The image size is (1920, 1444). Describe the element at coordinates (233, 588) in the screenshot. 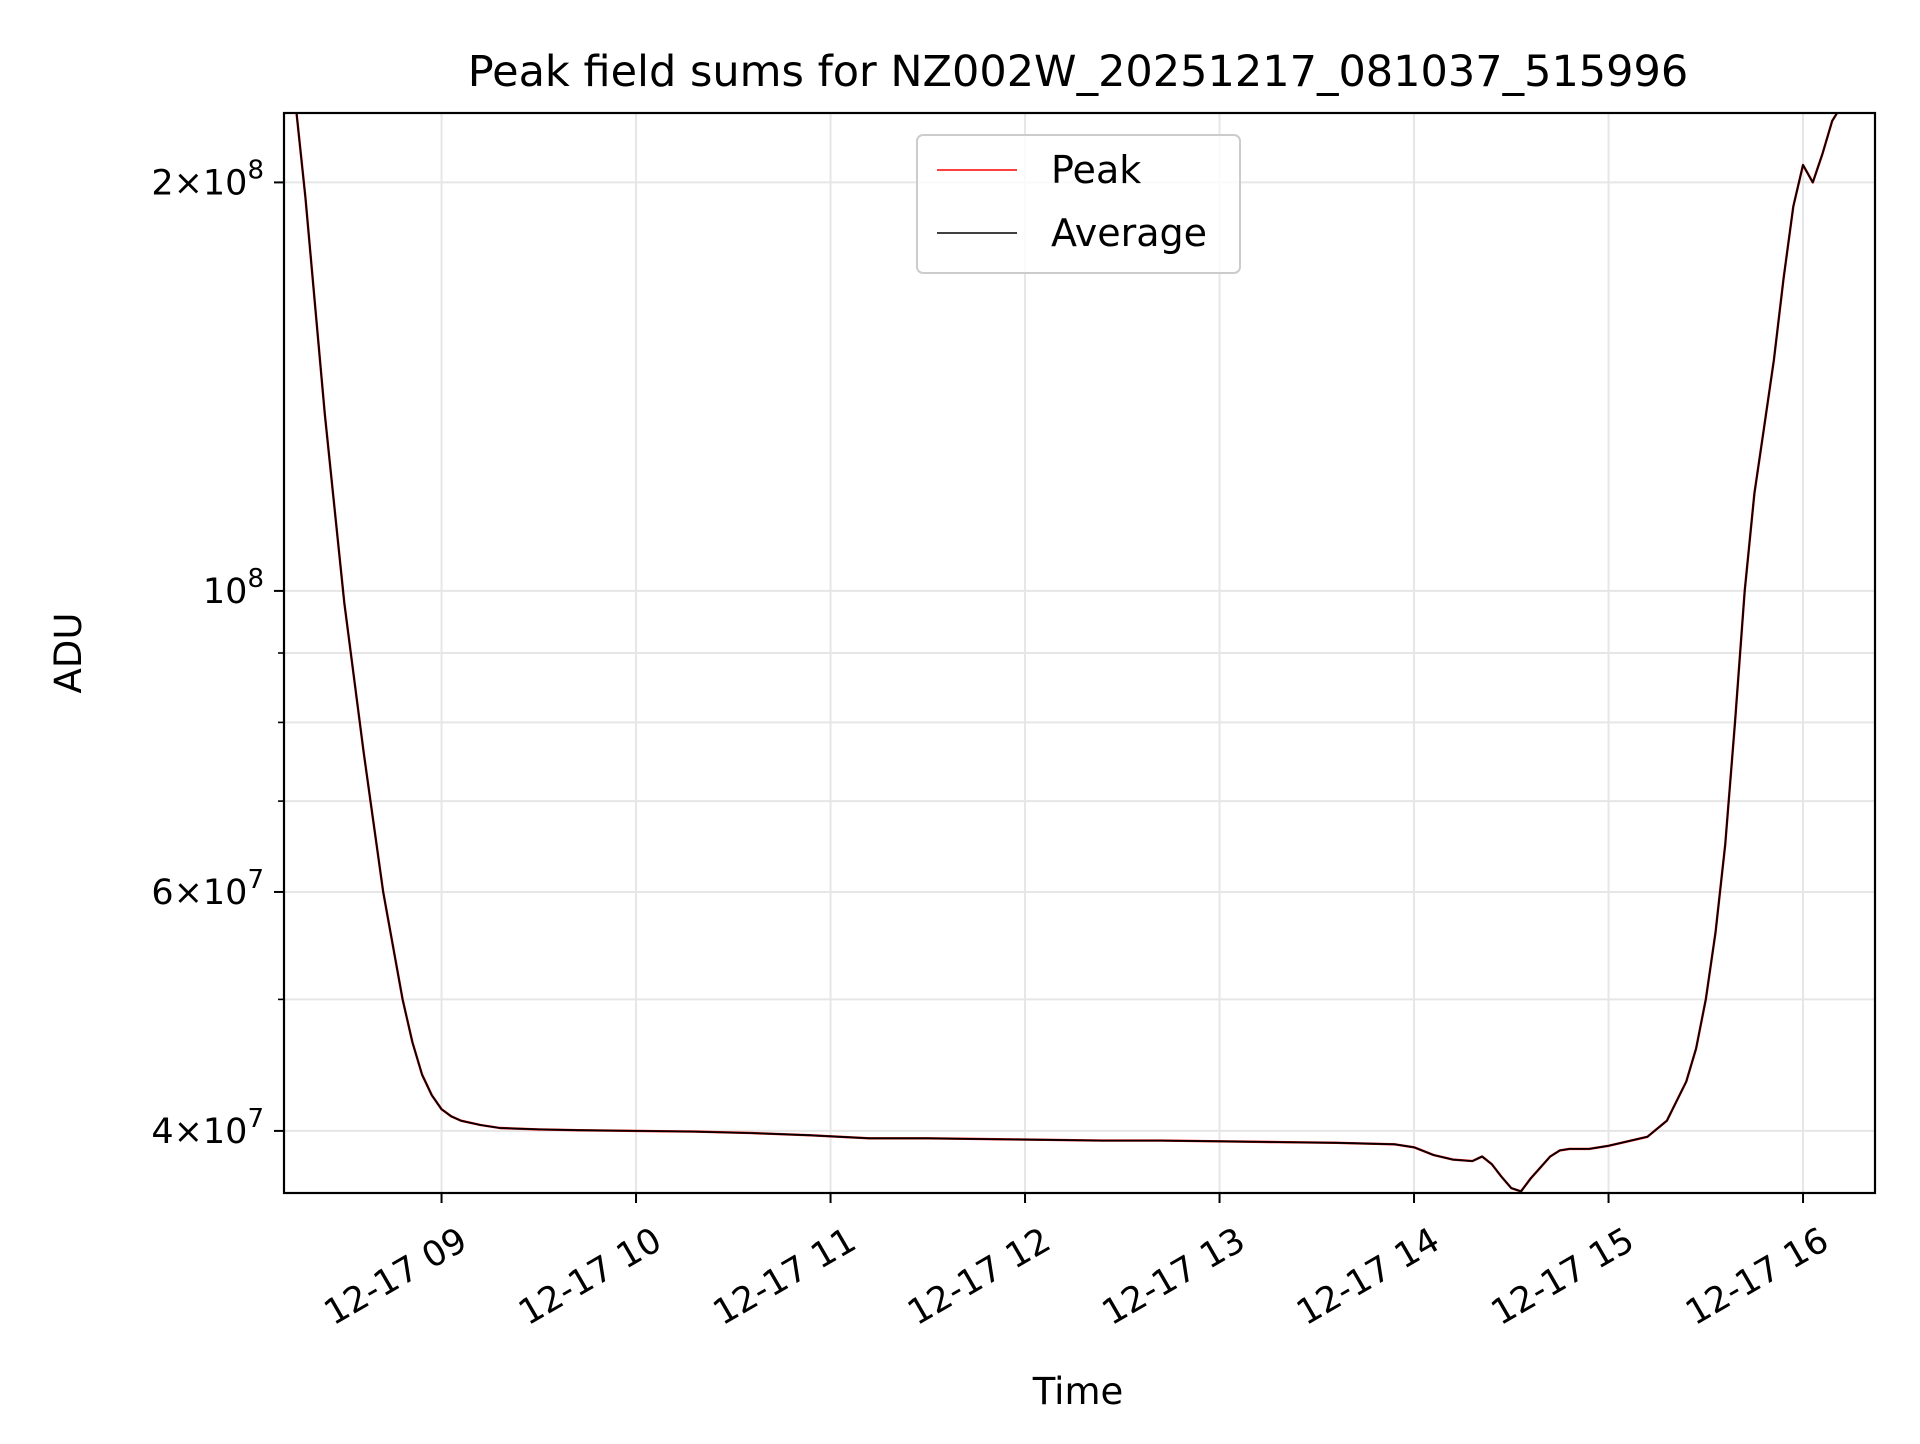

I see `y-tick-label: 108` at that location.